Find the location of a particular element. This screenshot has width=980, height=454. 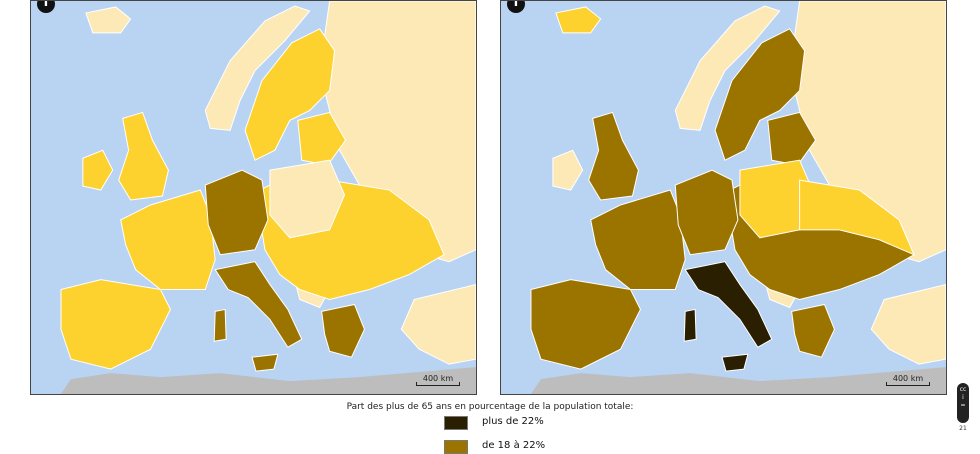

license-year: 21 is located at coordinates (963, 428).